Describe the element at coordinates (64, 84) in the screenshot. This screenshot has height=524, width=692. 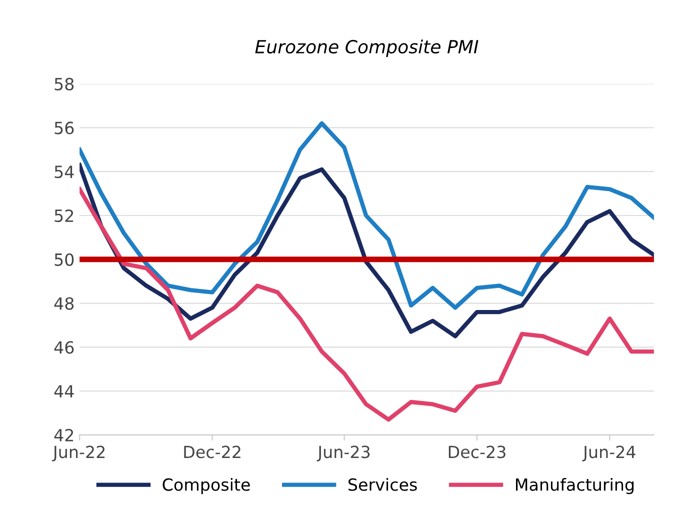
I see `y-tick-label: 58` at that location.